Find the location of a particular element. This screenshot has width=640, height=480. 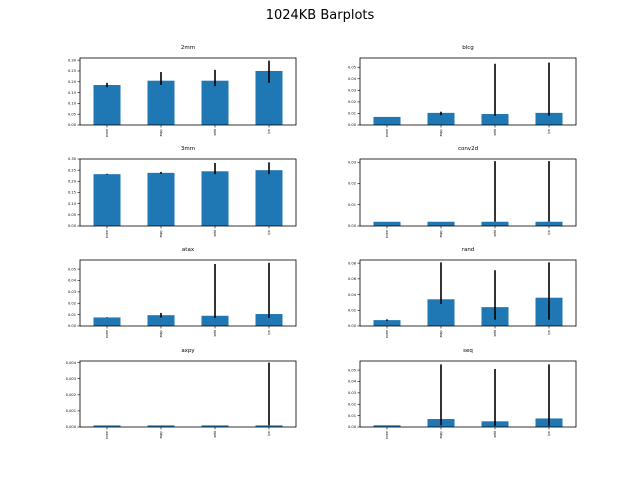

subplot-title: 2mm is located at coordinates (188, 48).